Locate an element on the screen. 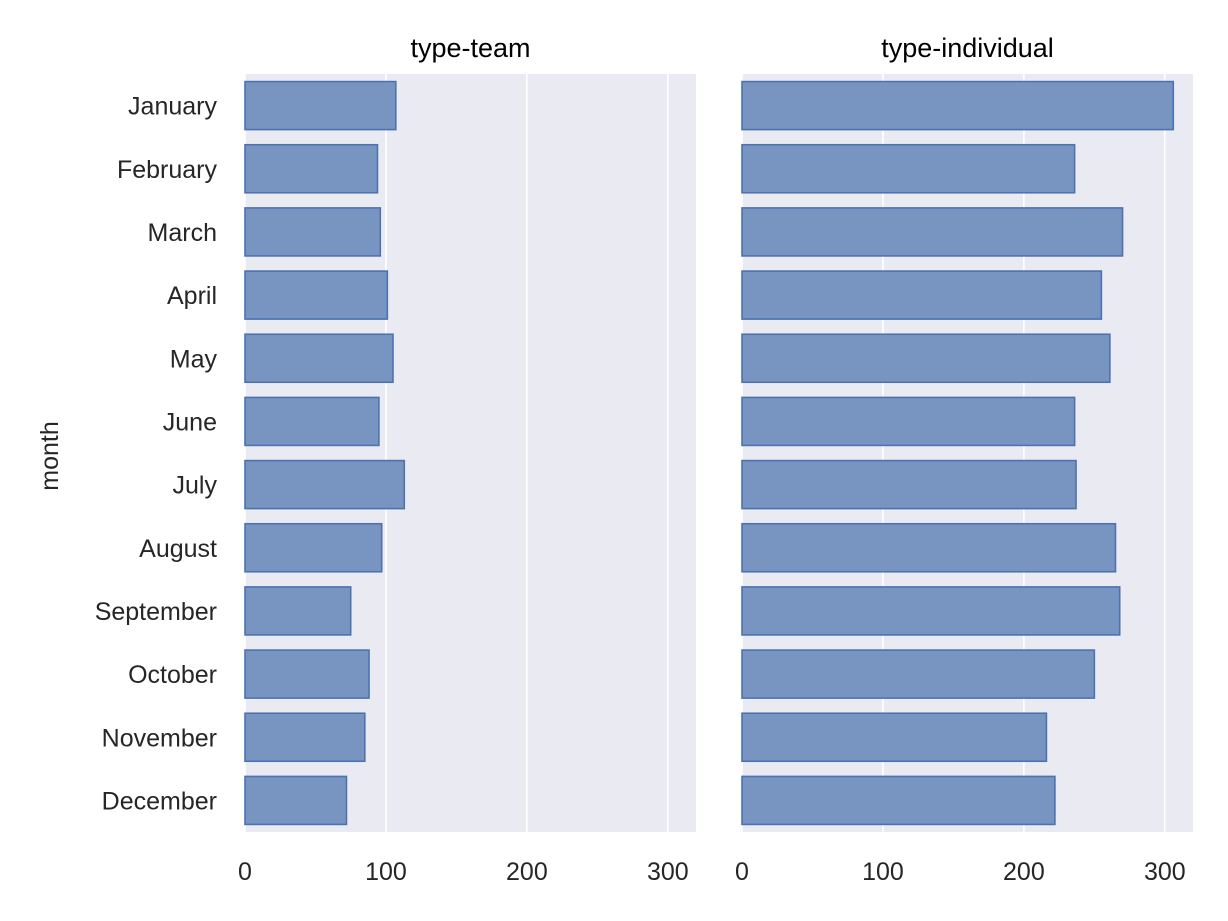 Image resolution: width=1228 pixels, height=921 pixels. y-tick-label: November is located at coordinates (159, 738).